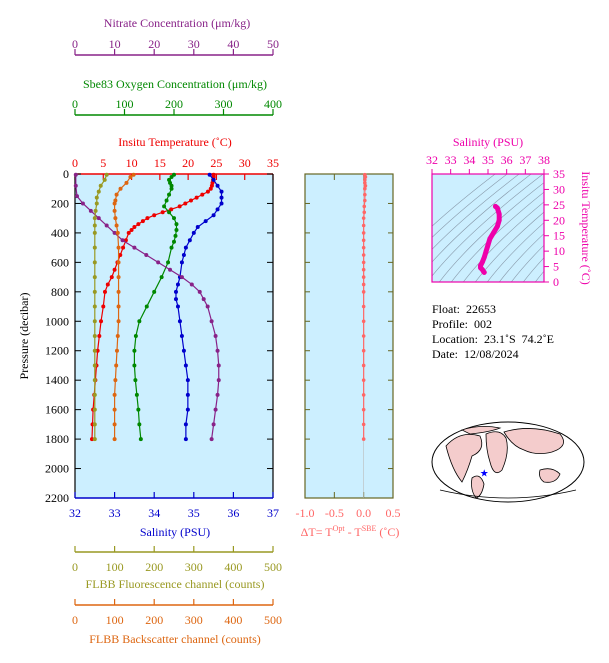 The height and width of the screenshot is (663, 609). I want to click on fluorescence-tick-label: 200, so click(154, 567).